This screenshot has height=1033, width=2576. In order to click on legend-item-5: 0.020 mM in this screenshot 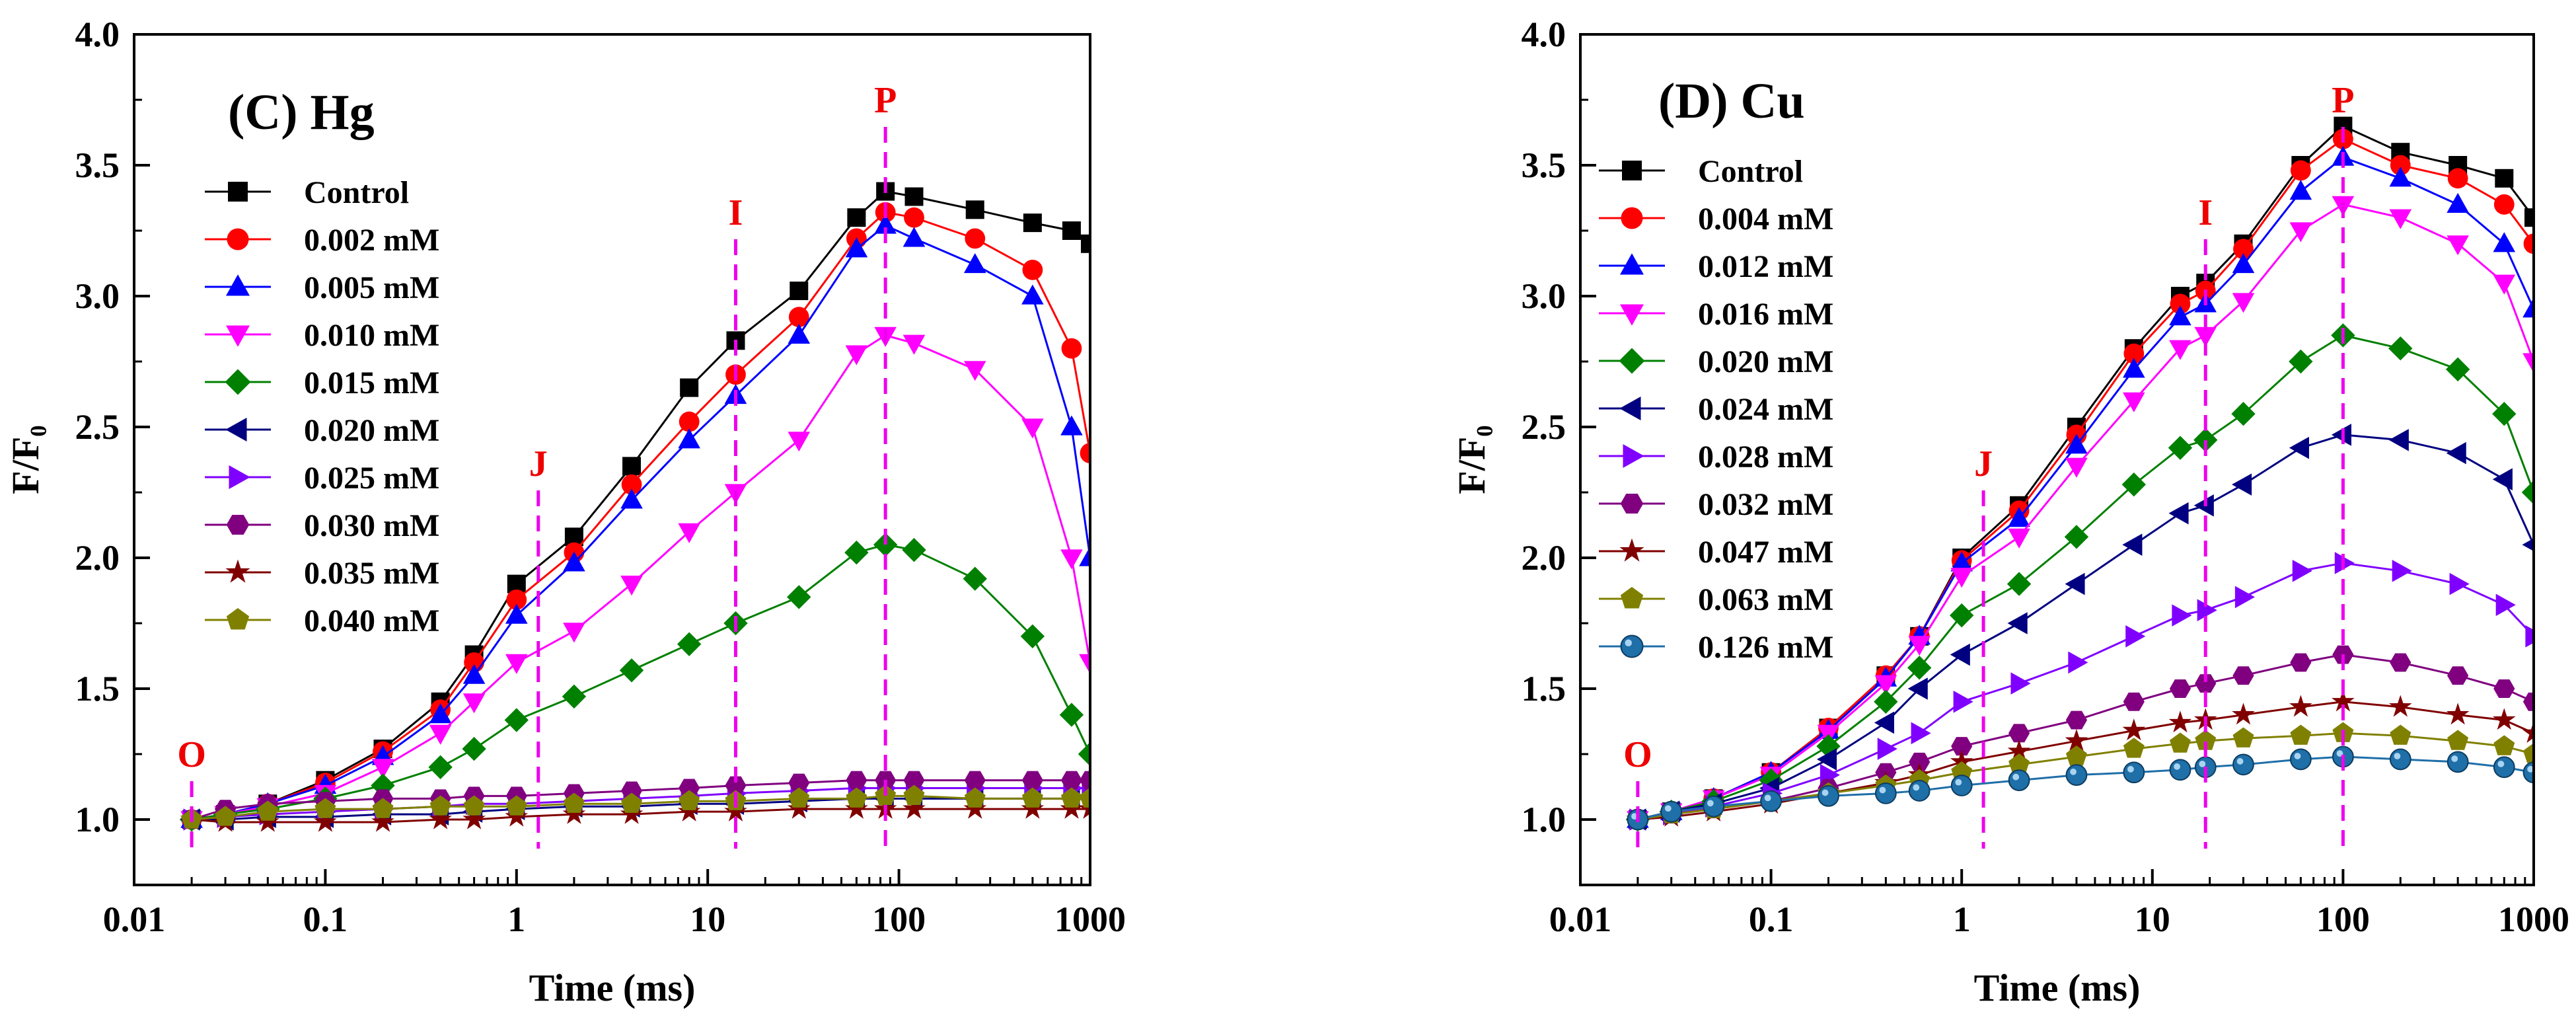, I will do `click(322, 430)`.